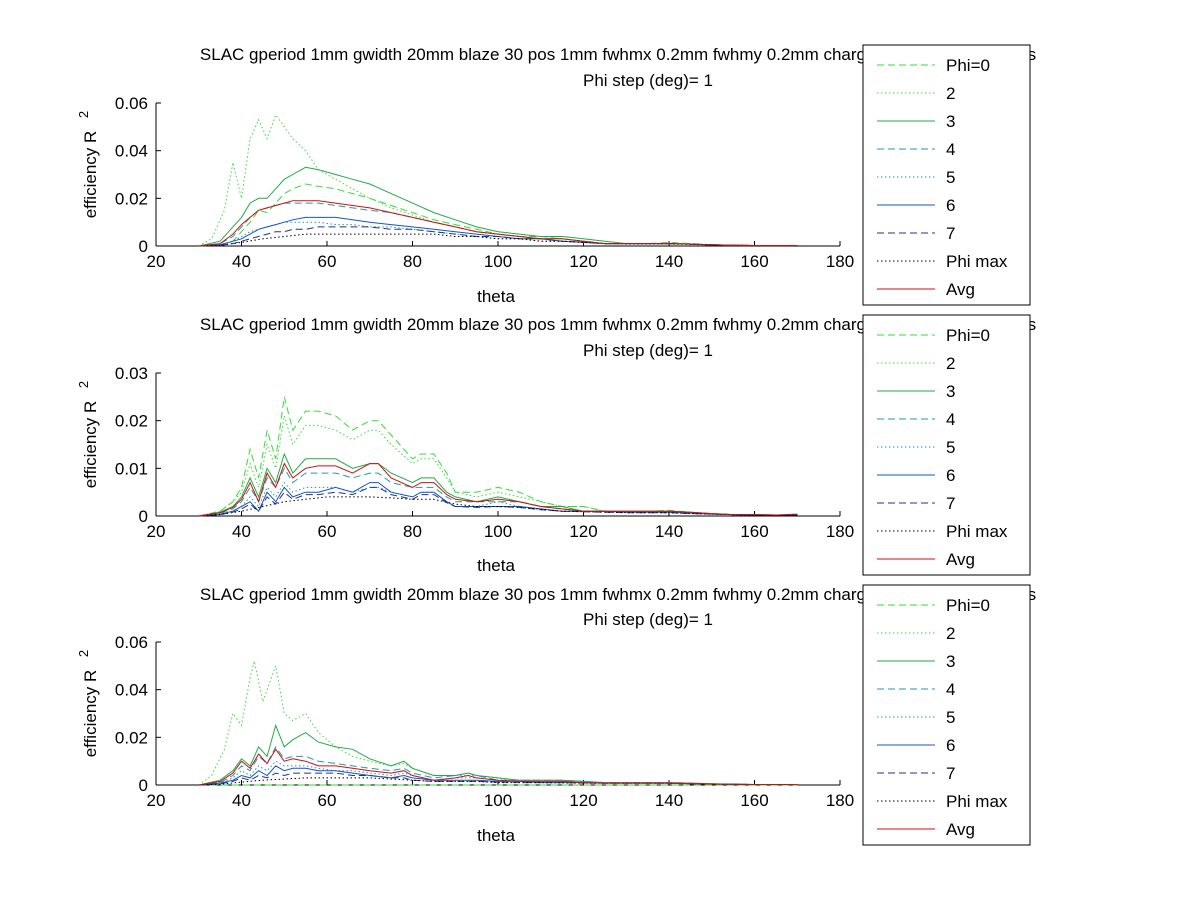 This screenshot has width=1200, height=901. Describe the element at coordinates (131, 468) in the screenshot. I see `y-tick-label: 0.01` at that location.